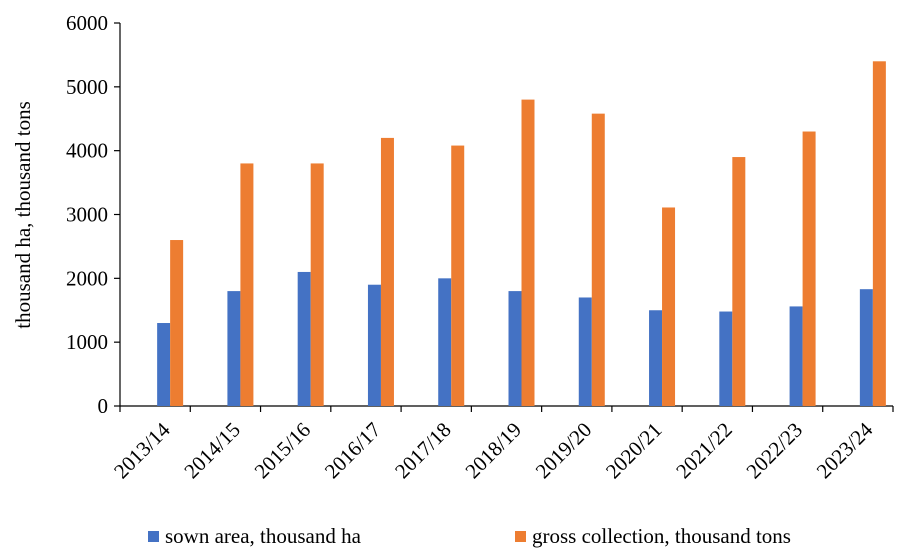 The height and width of the screenshot is (551, 902). What do you see at coordinates (87, 23) in the screenshot?
I see `y-tick-label: 6000` at bounding box center [87, 23].